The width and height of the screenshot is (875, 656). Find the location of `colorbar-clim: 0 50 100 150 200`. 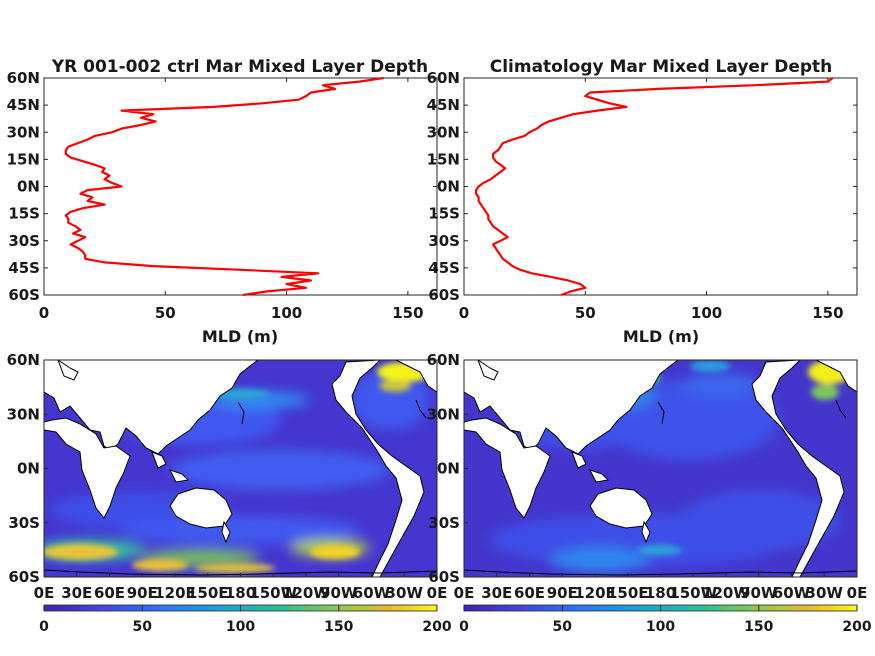

colorbar-clim: 0 50 100 150 200 is located at coordinates (665, 619).